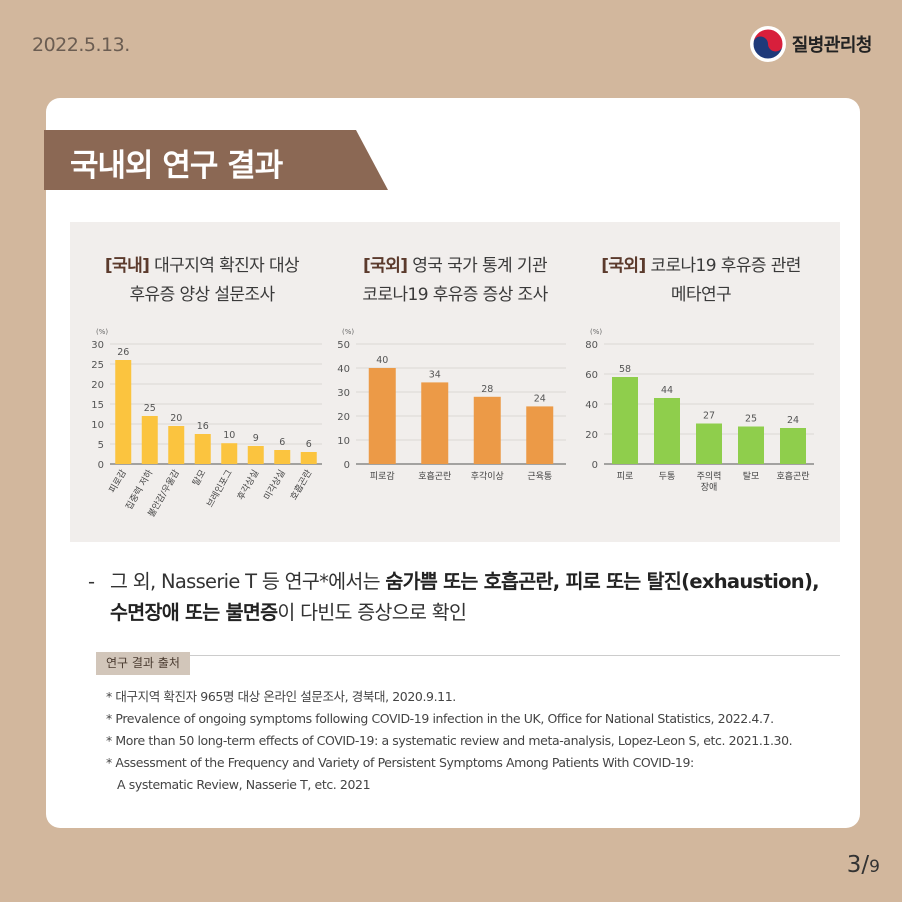 Image resolution: width=902 pixels, height=902 pixels. I want to click on date: 2022.5.13., so click(81, 45).